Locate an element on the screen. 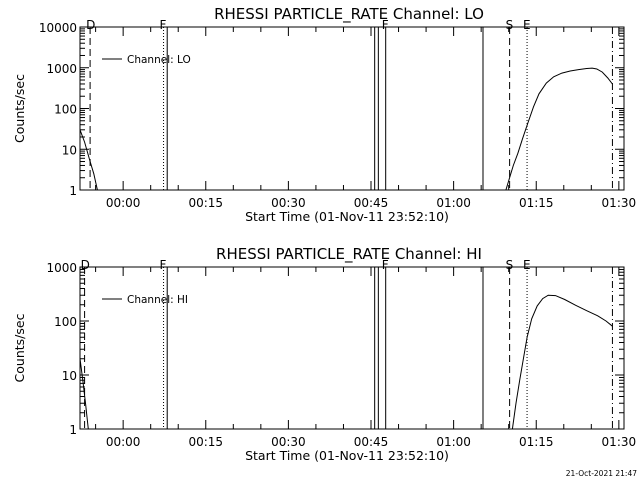 The width and height of the screenshot is (640, 480). y-tick-label: 10000 is located at coordinates (58, 28).